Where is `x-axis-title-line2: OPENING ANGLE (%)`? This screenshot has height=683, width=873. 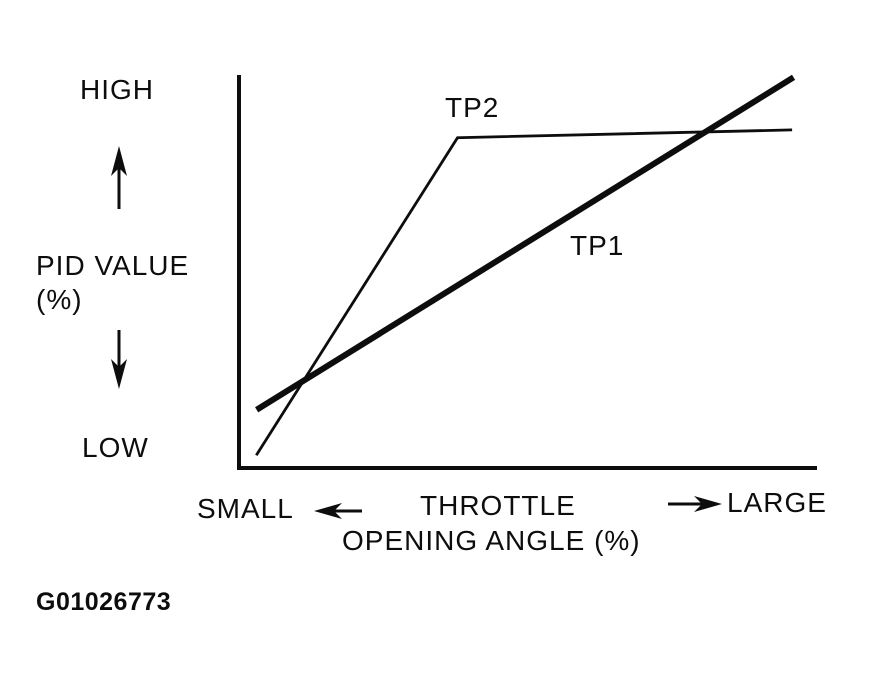 x-axis-title-line2: OPENING ANGLE (%) is located at coordinates (491, 540).